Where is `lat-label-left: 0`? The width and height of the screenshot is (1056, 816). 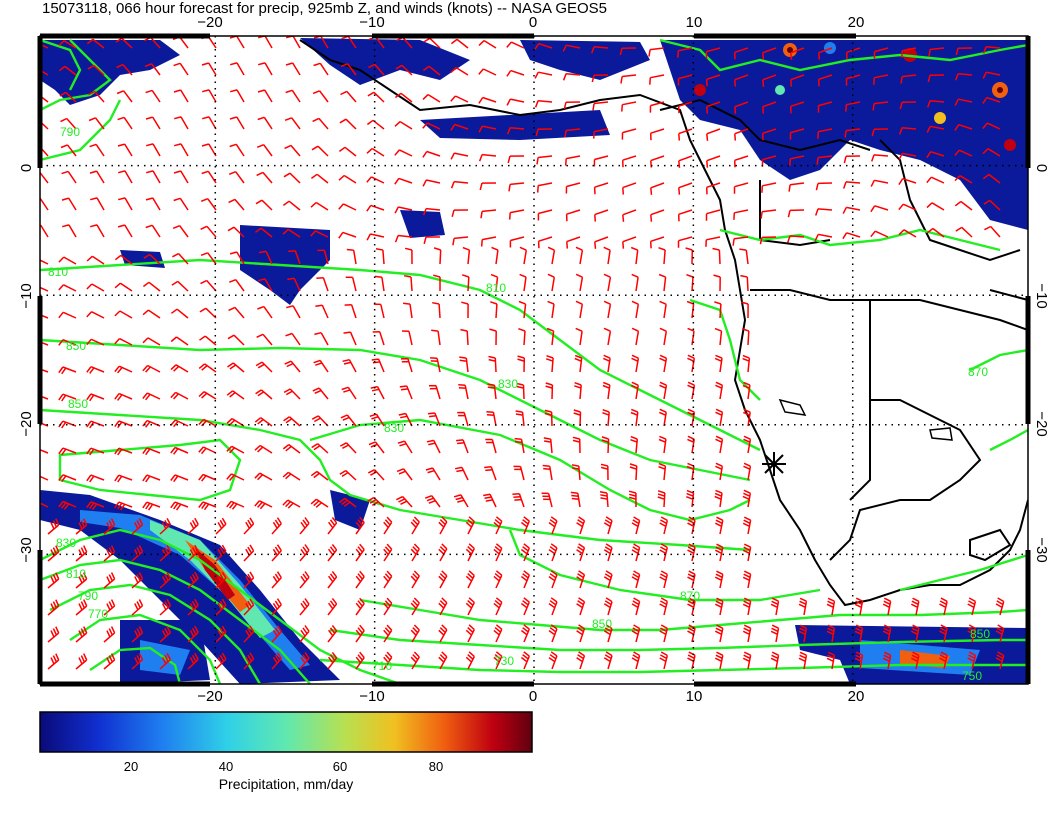 lat-label-left: 0 is located at coordinates (26, 168).